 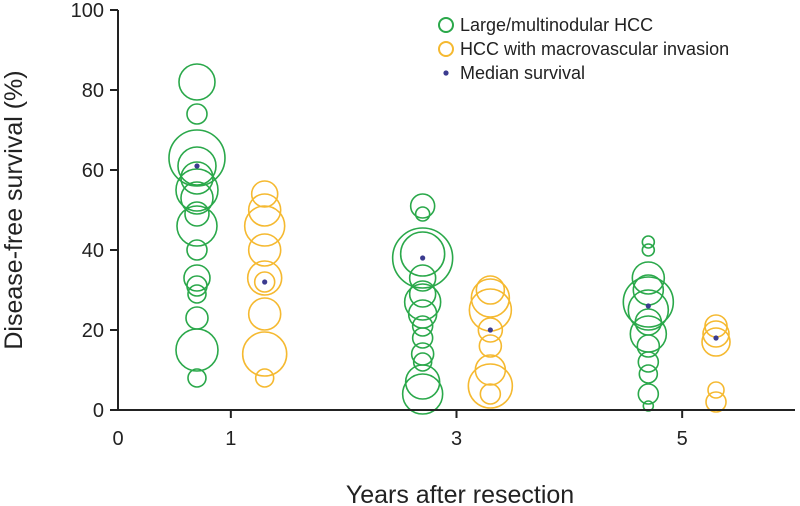 I want to click on x-tick-label: 3, so click(x=456, y=439).